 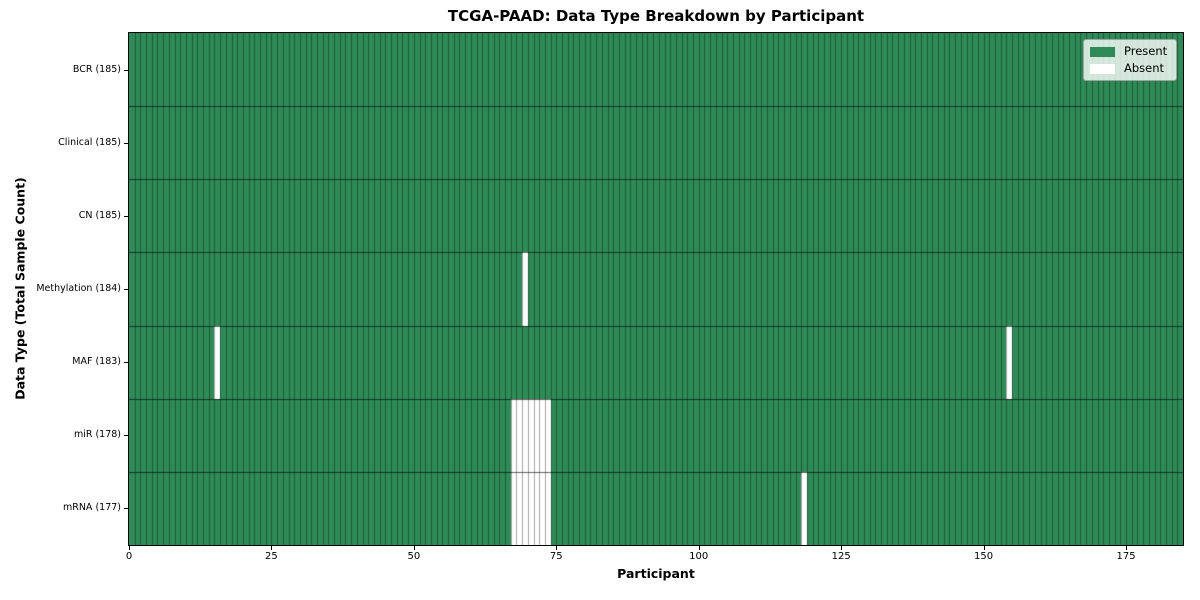 What do you see at coordinates (91, 507) in the screenshot?
I see `y-tick-label: mRNA (177)` at bounding box center [91, 507].